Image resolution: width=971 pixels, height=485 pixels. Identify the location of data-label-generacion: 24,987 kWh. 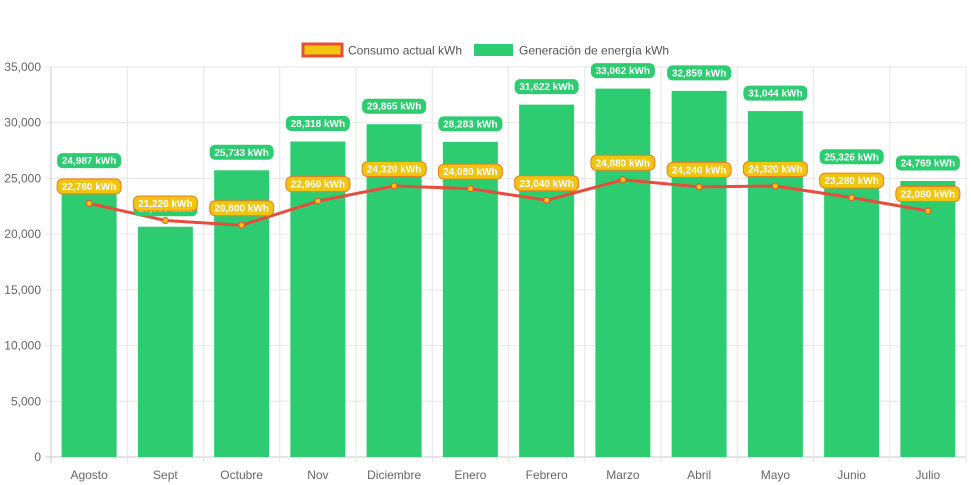
(89, 161).